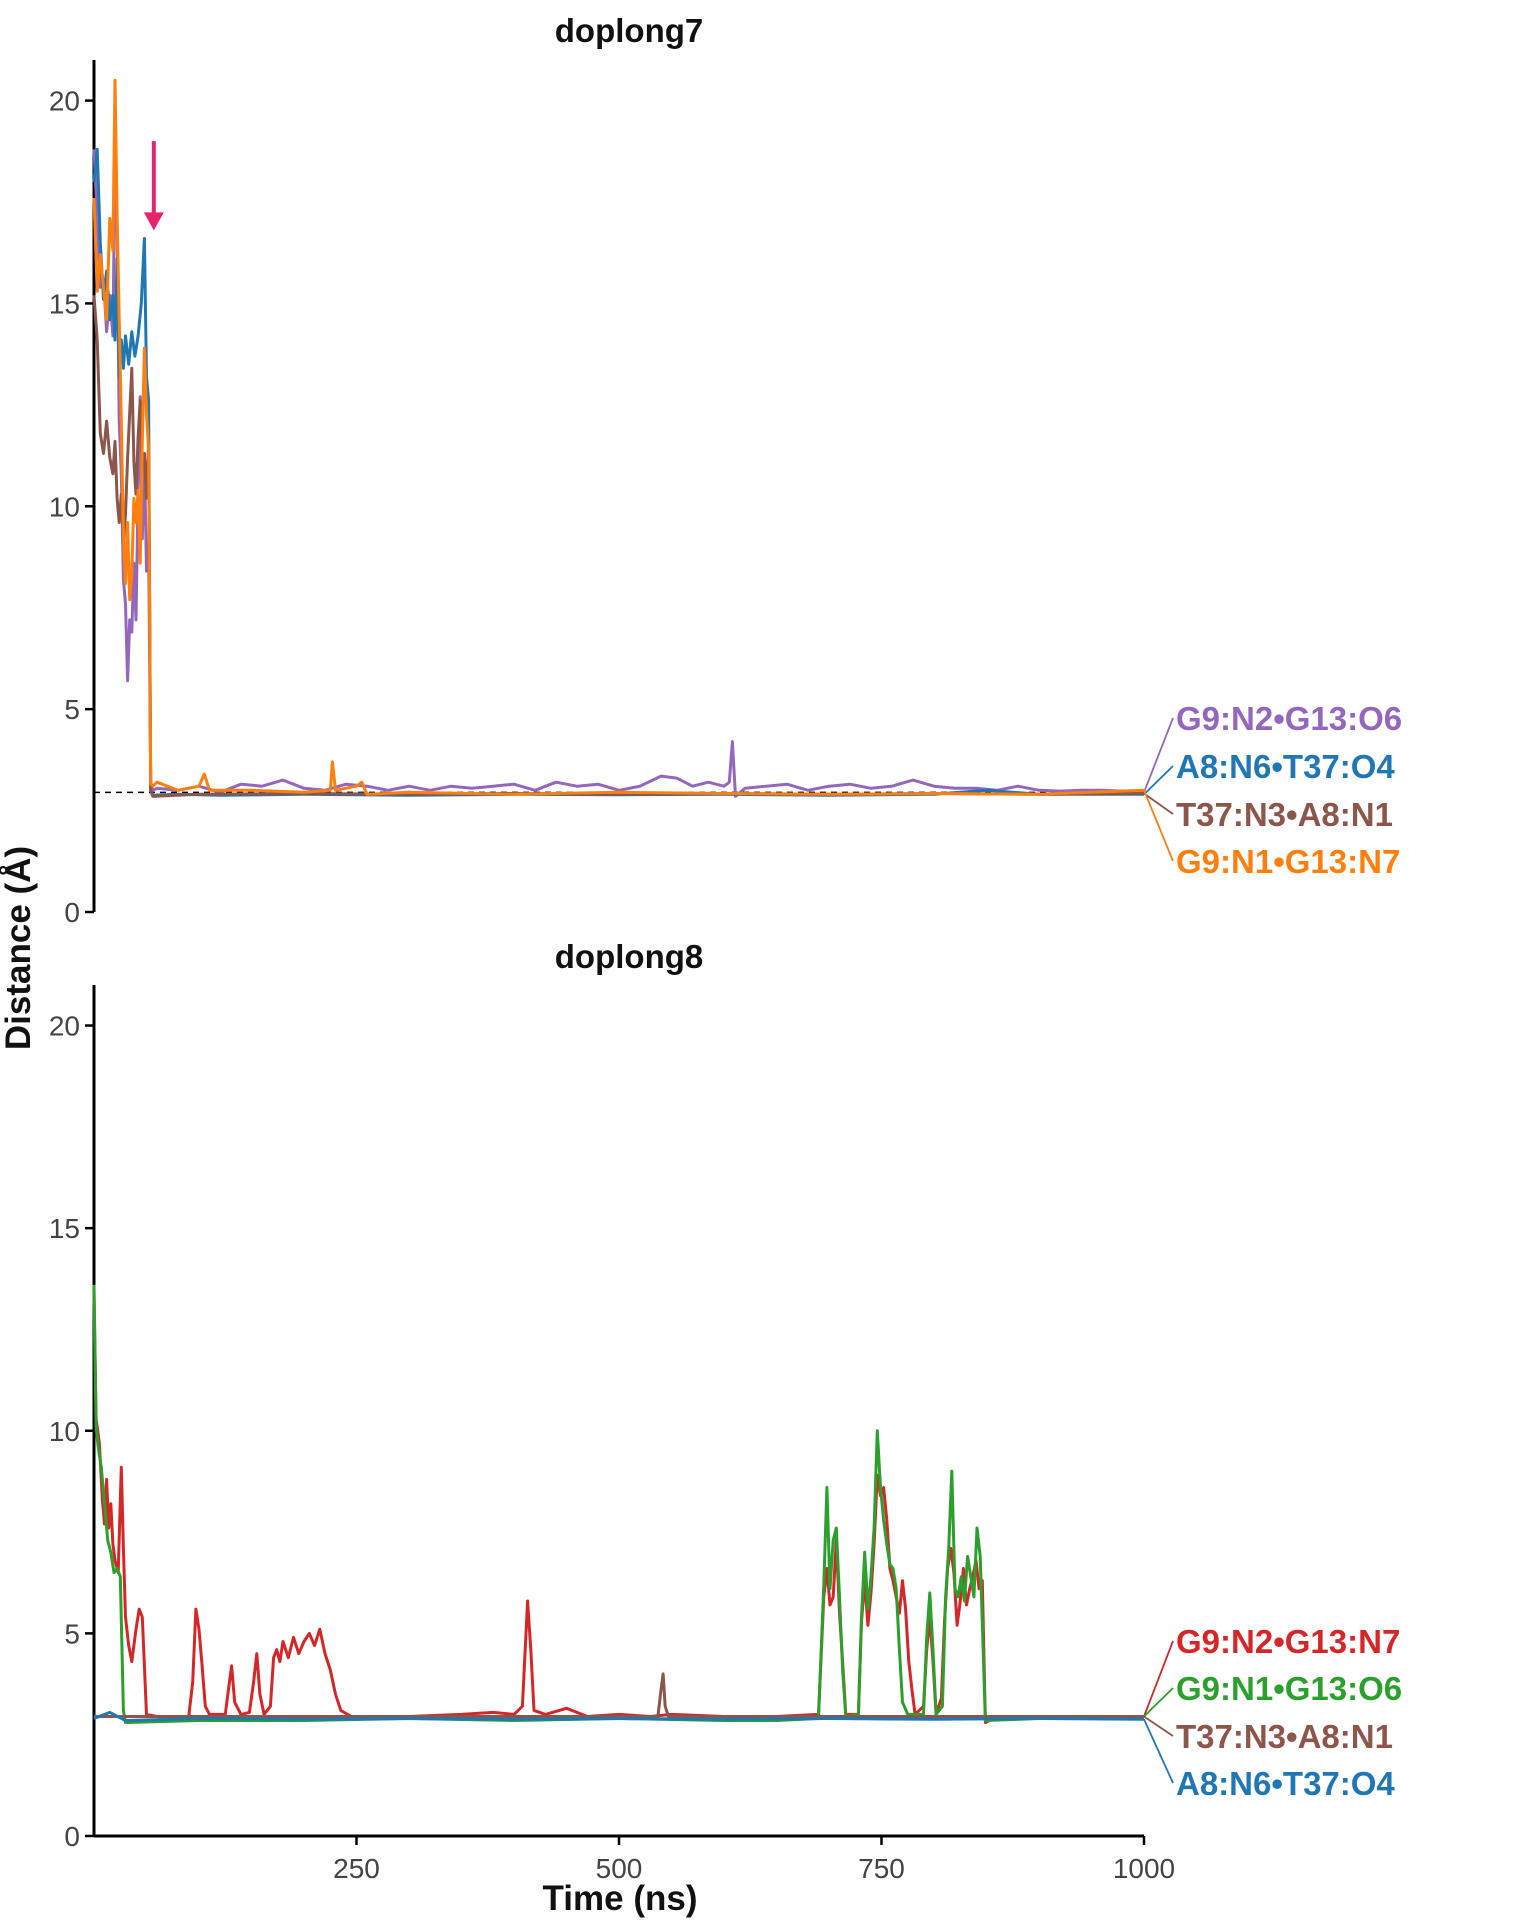 This screenshot has height=1920, width=1536. What do you see at coordinates (19, 948) in the screenshot?
I see `y-axis-title: Distance (Å)` at bounding box center [19, 948].